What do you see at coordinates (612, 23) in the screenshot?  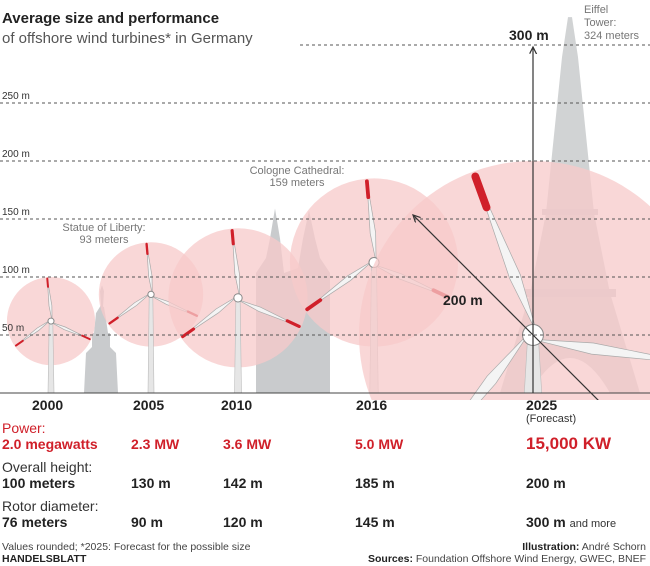 I see `landmark-label-eiffel-tower: Eiffel Tower: 324 meters` at bounding box center [612, 23].